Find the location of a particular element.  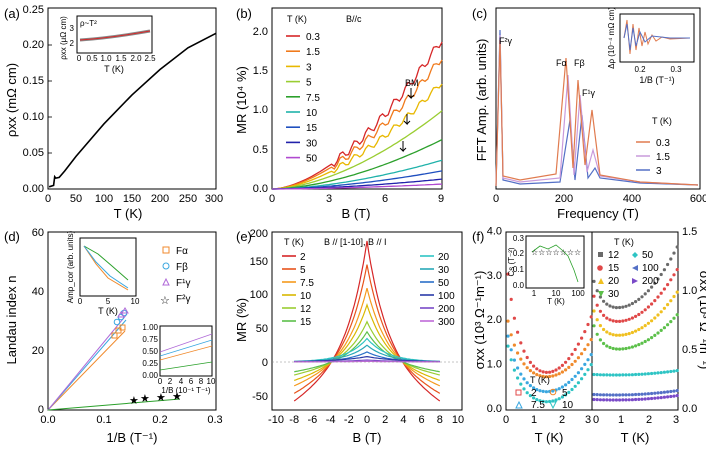

f-xtick-r-3: 3 is located at coordinates (676, 420).